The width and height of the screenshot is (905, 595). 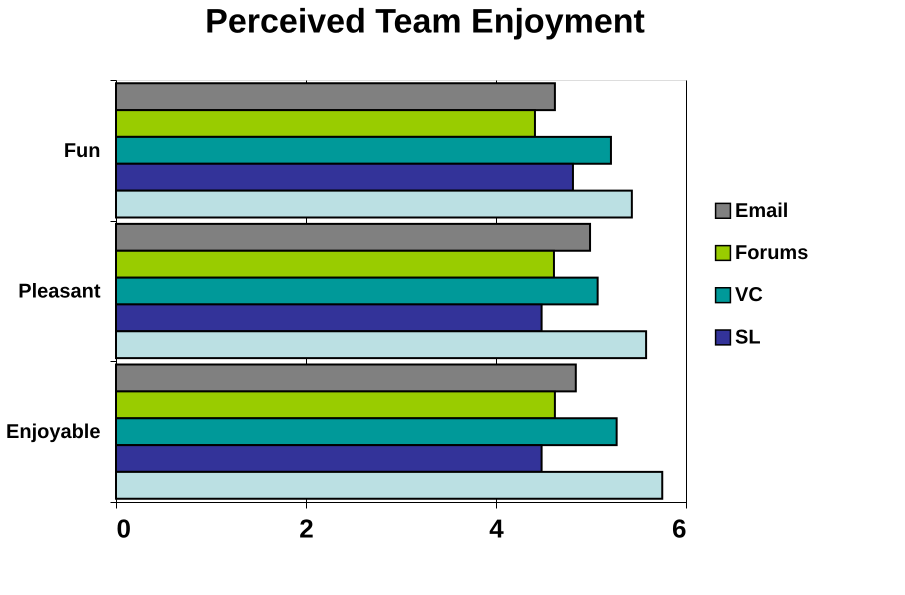 I want to click on y-tick-label: Enjoyable, so click(x=53, y=432).